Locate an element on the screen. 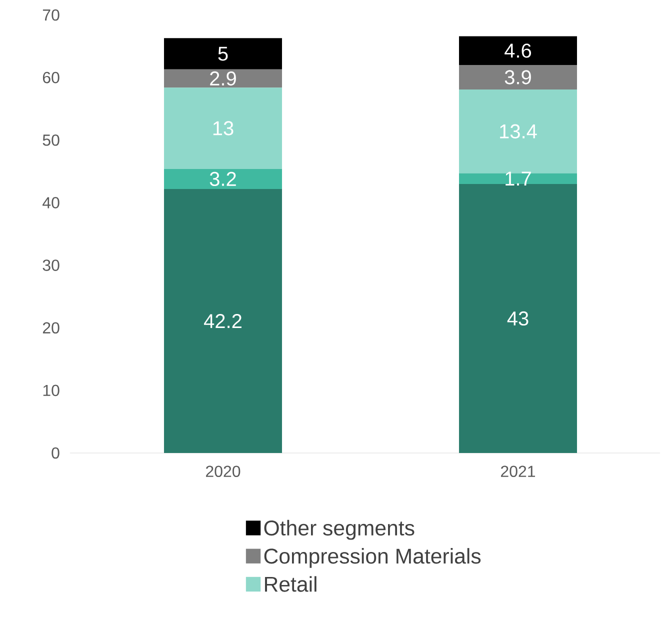  y-tick-label: 30 is located at coordinates (51, 265).